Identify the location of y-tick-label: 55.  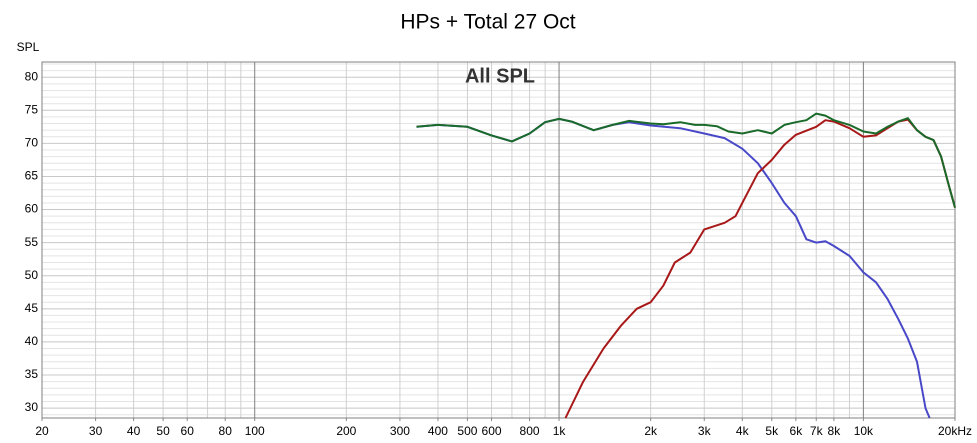
(32, 242).